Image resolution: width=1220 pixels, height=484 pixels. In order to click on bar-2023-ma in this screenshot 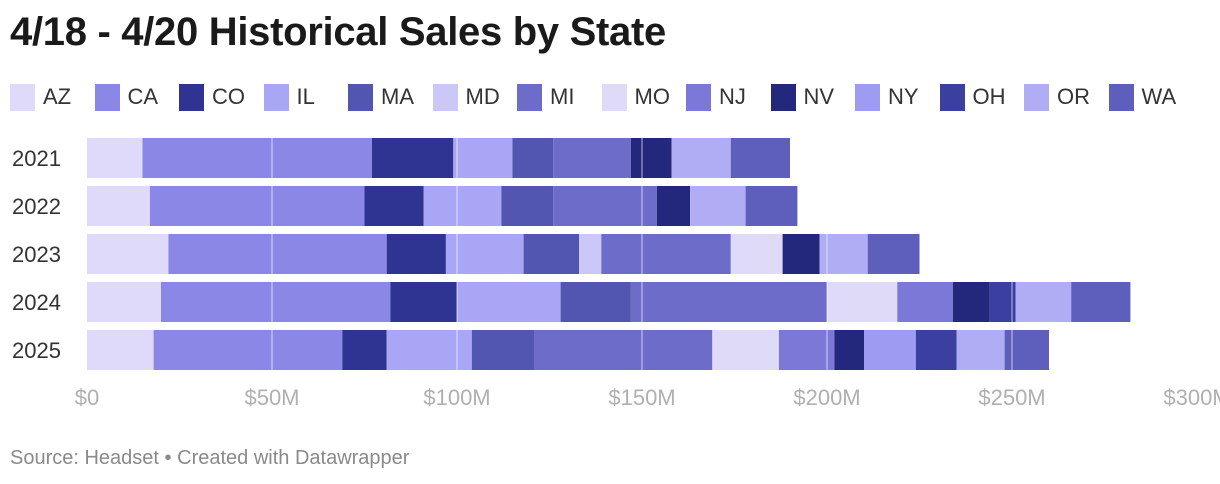, I will do `click(551, 254)`.